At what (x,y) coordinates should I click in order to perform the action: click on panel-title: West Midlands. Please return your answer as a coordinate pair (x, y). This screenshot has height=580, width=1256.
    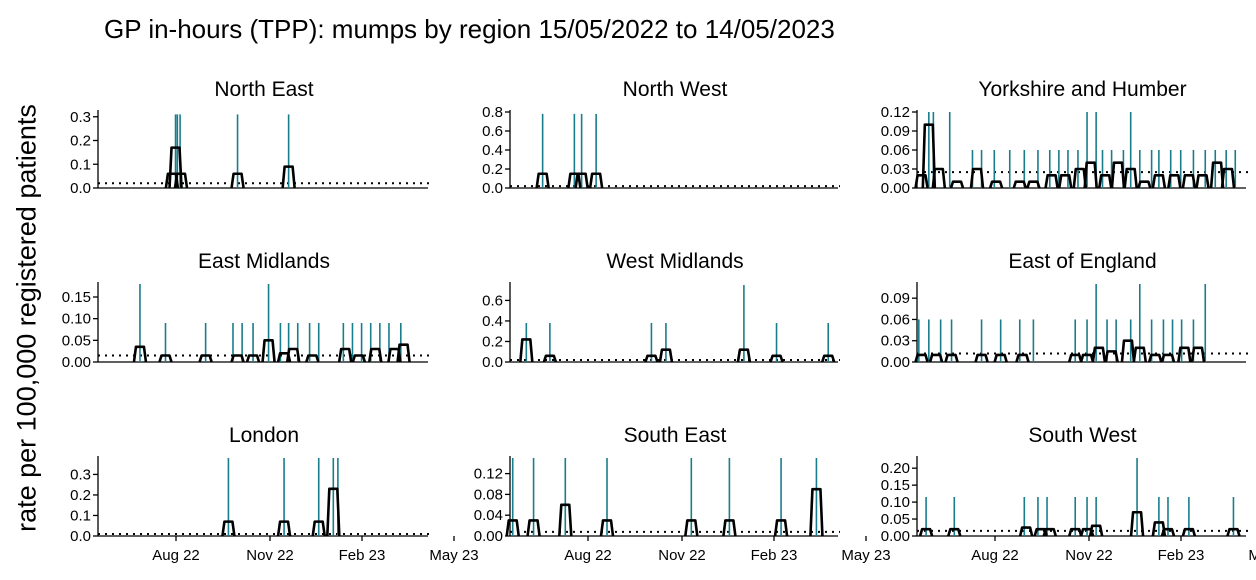
    Looking at the image, I should click on (674, 261).